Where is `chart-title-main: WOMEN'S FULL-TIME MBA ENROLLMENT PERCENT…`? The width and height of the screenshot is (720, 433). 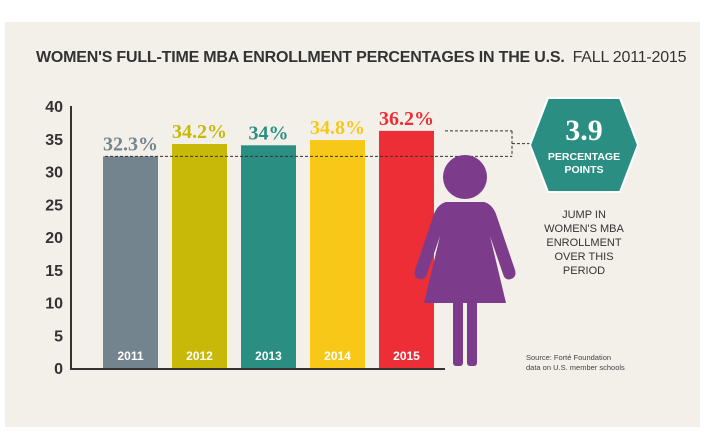
chart-title-main: WOMEN'S FULL-TIME MBA ENROLLMENT PERCENT… is located at coordinates (300, 57).